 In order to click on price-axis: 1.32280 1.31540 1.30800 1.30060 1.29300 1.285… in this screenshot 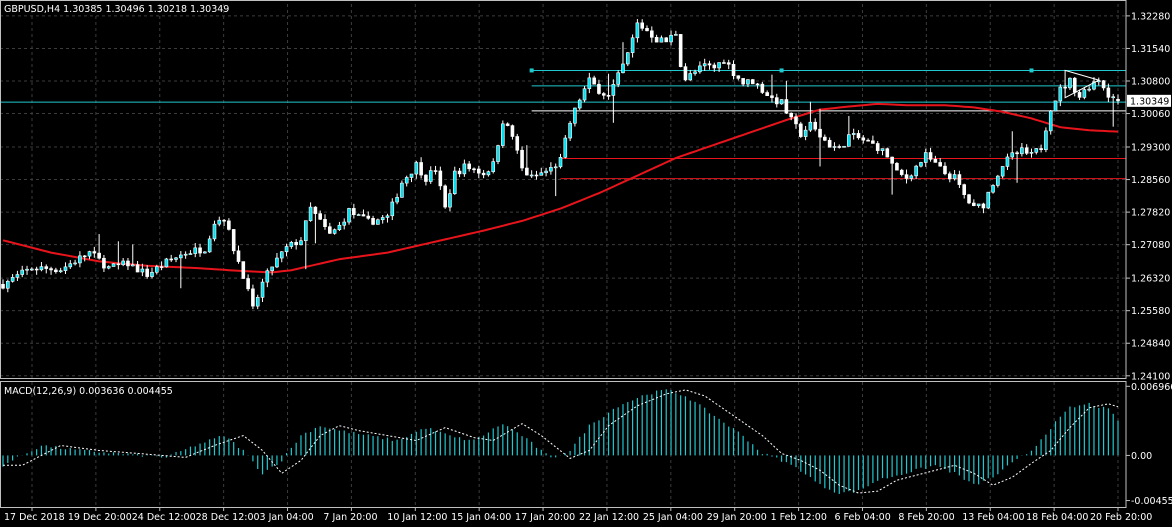, I will do `click(1148, 196)`.